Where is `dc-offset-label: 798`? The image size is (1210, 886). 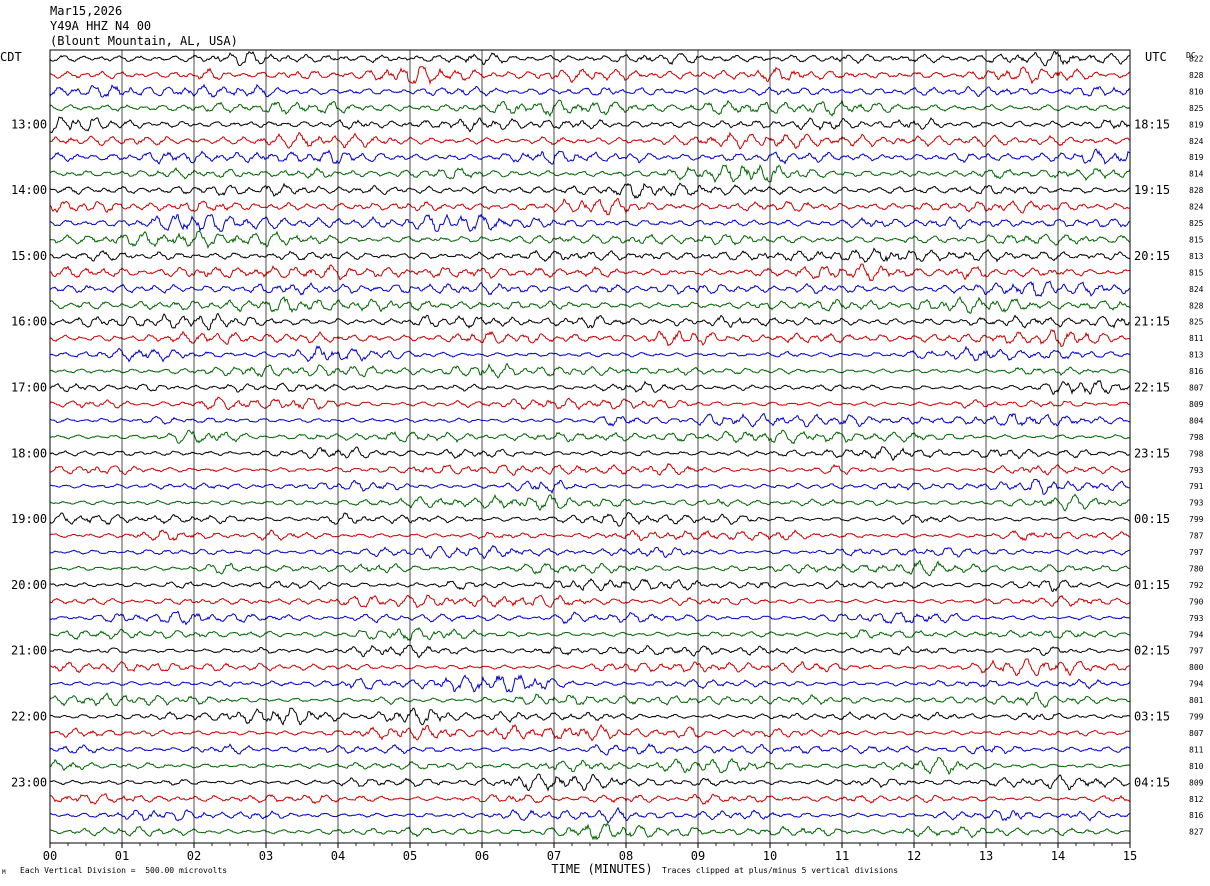
dc-offset-label: 798 is located at coordinates (1196, 437).